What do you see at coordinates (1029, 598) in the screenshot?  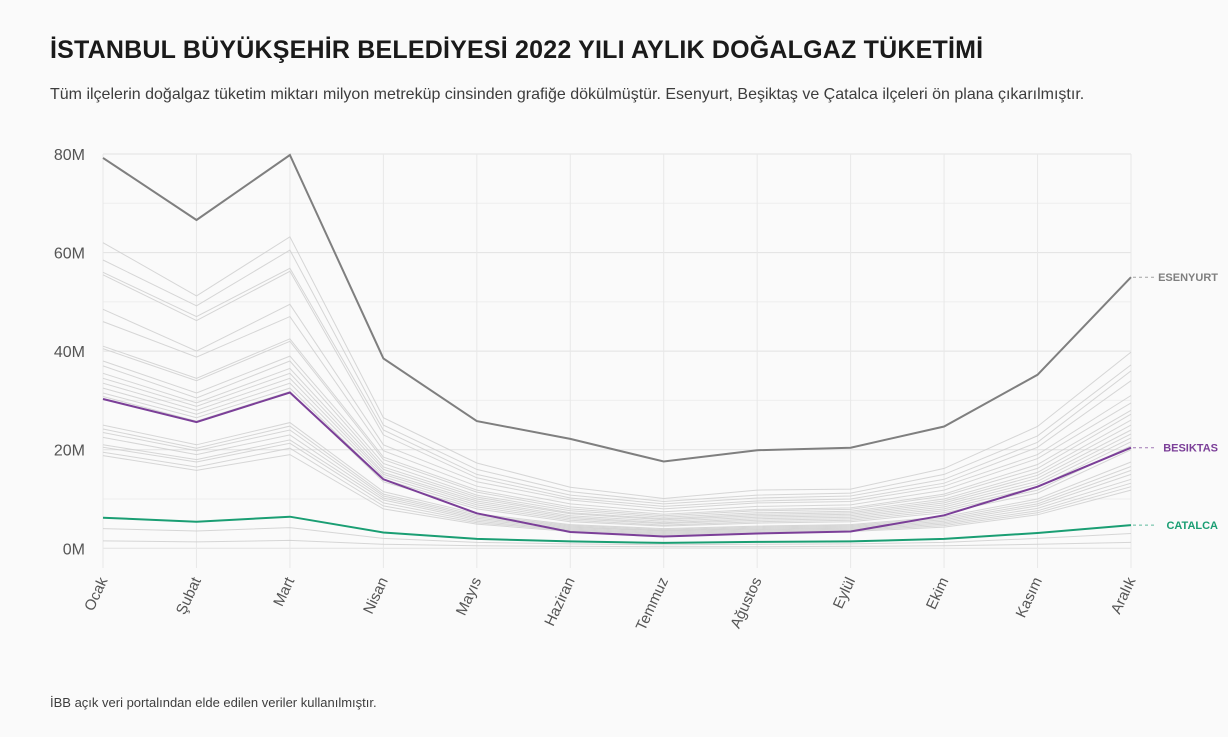 I see `x-tick-label: Kasım` at bounding box center [1029, 598].